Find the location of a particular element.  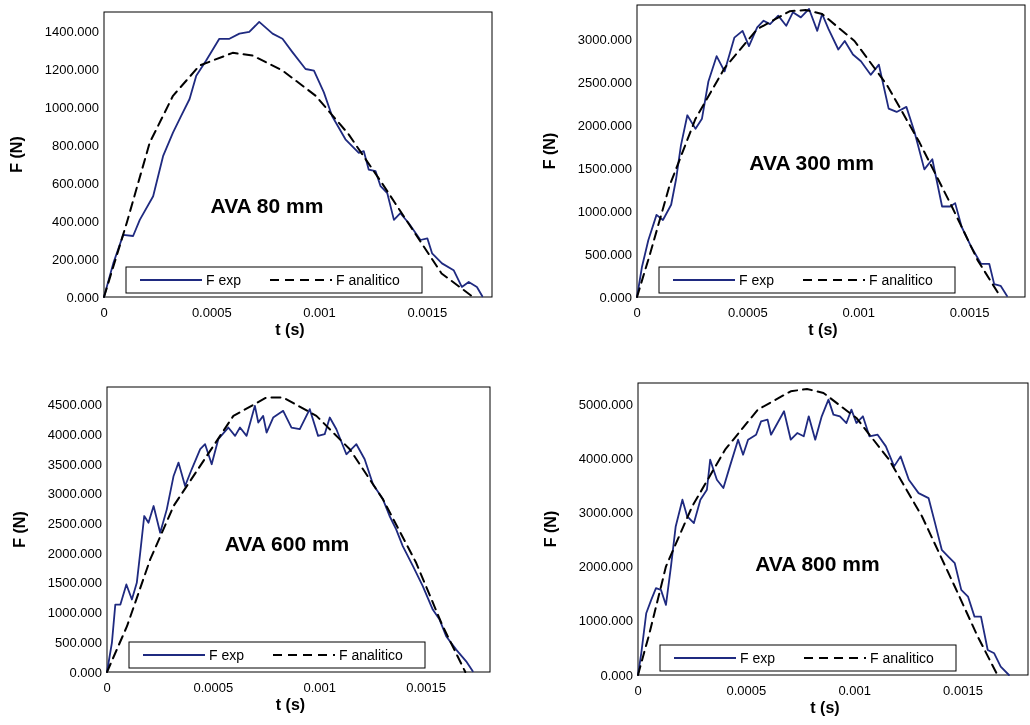

y-tick-label: 600.000 is located at coordinates (75, 183).